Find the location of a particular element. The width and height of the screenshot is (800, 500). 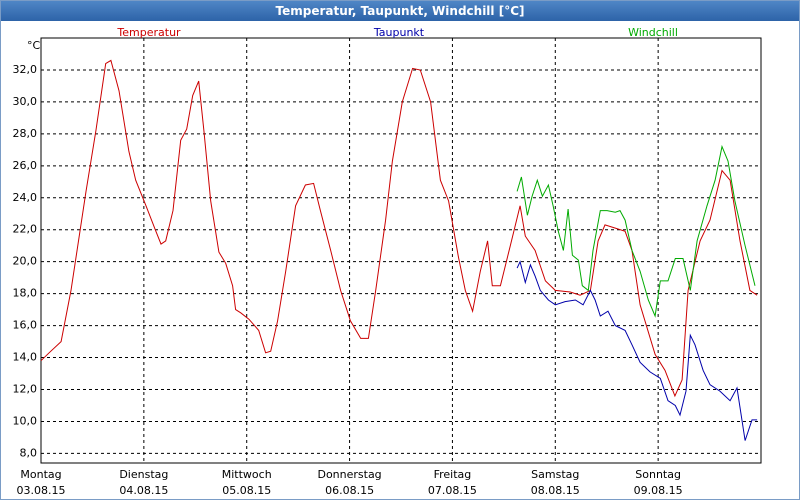

y-tick-label: 22,0 is located at coordinates (25, 229).